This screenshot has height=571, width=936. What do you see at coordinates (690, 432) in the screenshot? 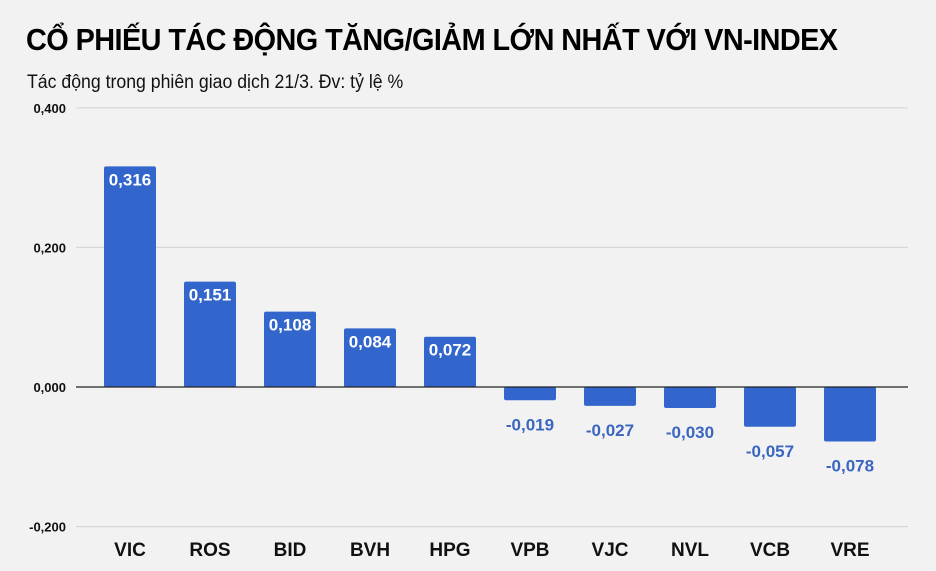
I see `value-label: -0,030` at bounding box center [690, 432].